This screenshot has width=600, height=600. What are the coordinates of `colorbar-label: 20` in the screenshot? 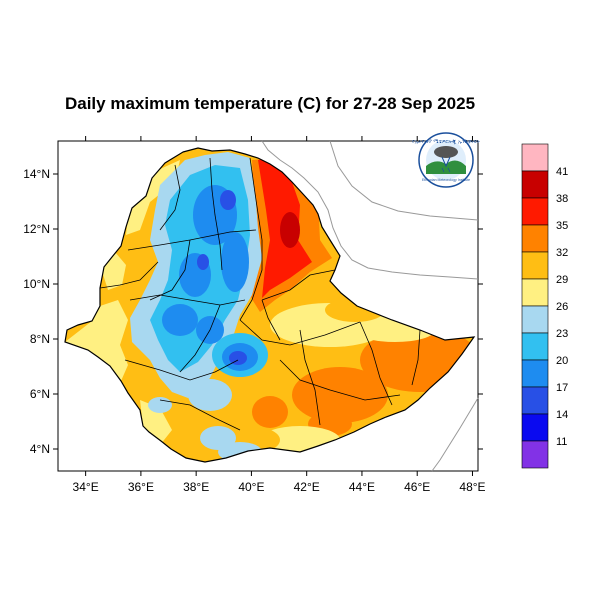 It's located at (562, 361).